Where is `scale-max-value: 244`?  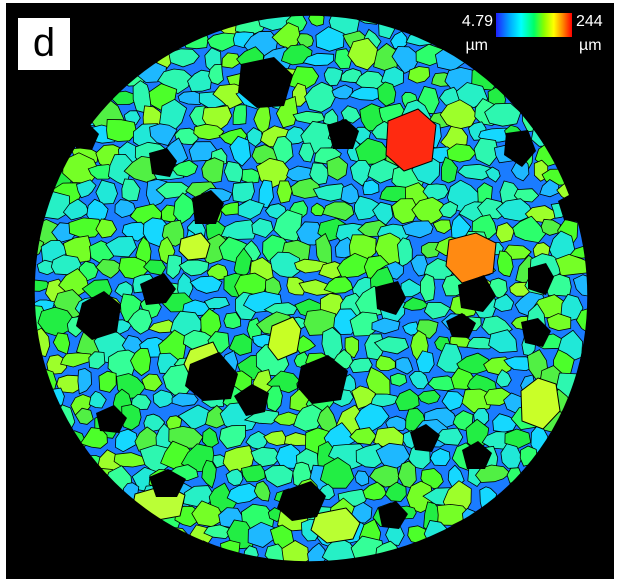
scale-max-value: 244 is located at coordinates (589, 21).